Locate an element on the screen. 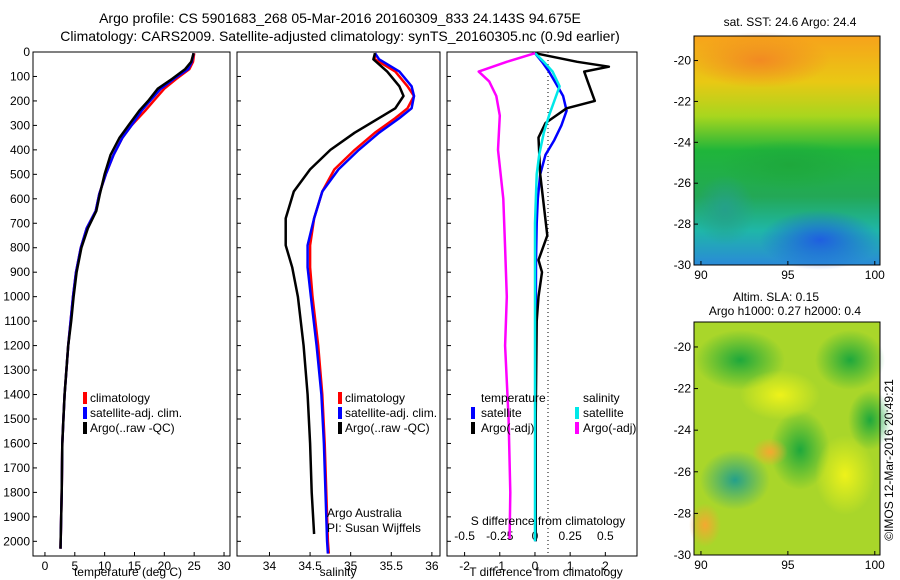 The height and width of the screenshot is (580, 900). difference-series is located at coordinates (544, 303).